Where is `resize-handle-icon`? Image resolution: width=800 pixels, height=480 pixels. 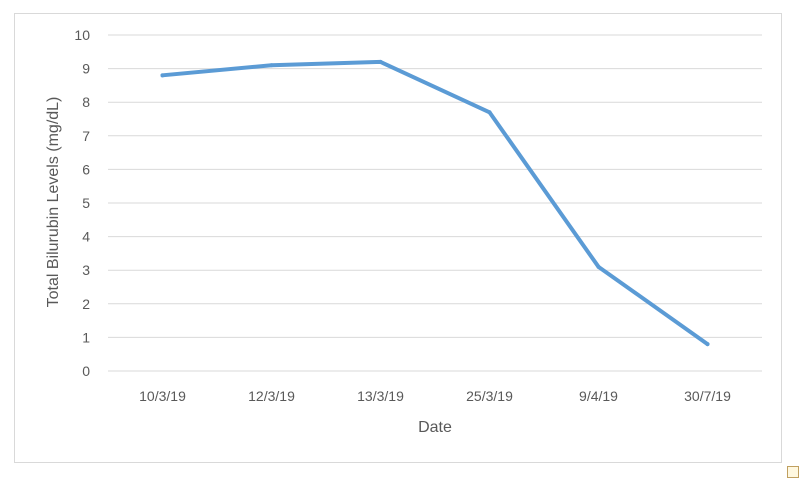 resize-handle-icon is located at coordinates (793, 472).